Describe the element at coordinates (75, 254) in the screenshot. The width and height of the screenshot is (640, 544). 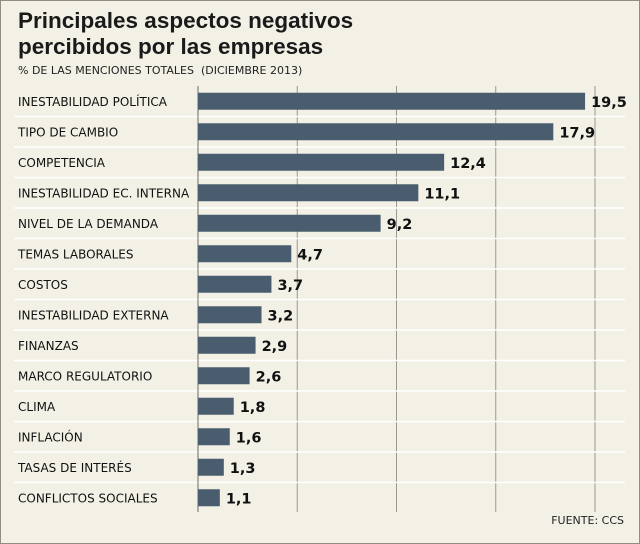
I see `category-label: TEMAS LABORALES` at that location.